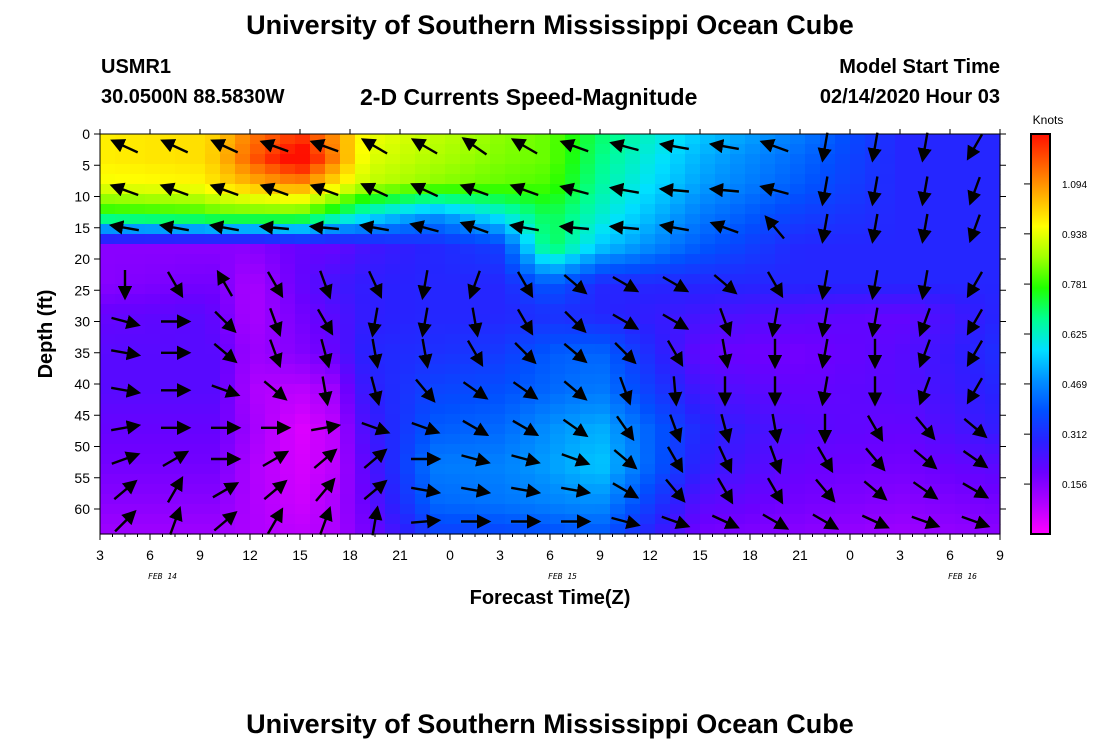  I want to click on x-tick-label: 9, so click(1000, 555).